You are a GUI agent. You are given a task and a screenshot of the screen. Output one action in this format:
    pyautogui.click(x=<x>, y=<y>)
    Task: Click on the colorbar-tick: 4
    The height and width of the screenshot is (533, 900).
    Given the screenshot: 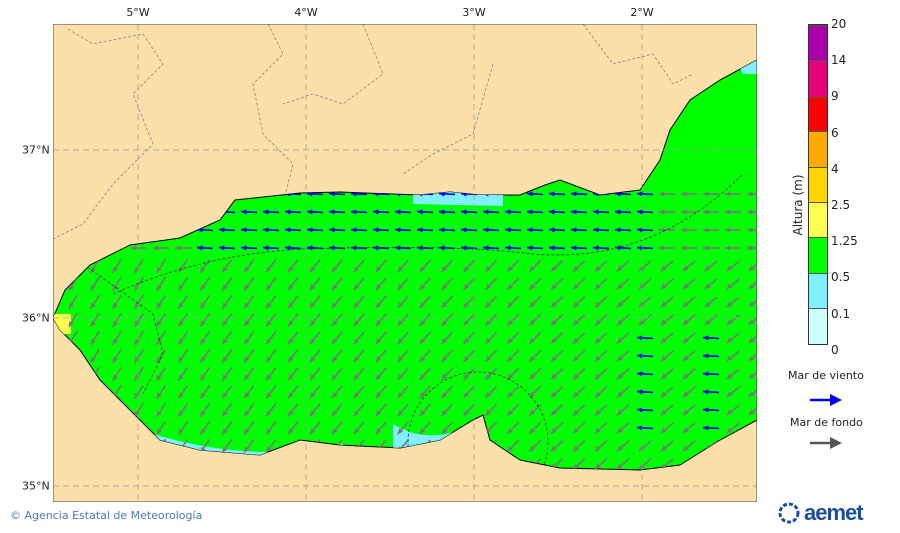 What is the action you would take?
    pyautogui.click(x=835, y=168)
    